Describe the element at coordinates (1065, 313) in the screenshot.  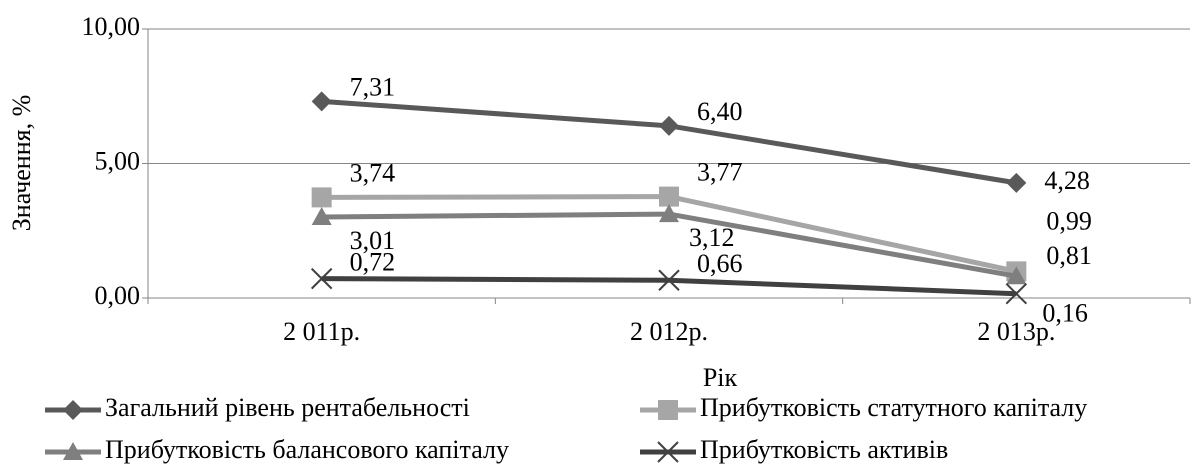
I see `data-label: 0,16` at that location.